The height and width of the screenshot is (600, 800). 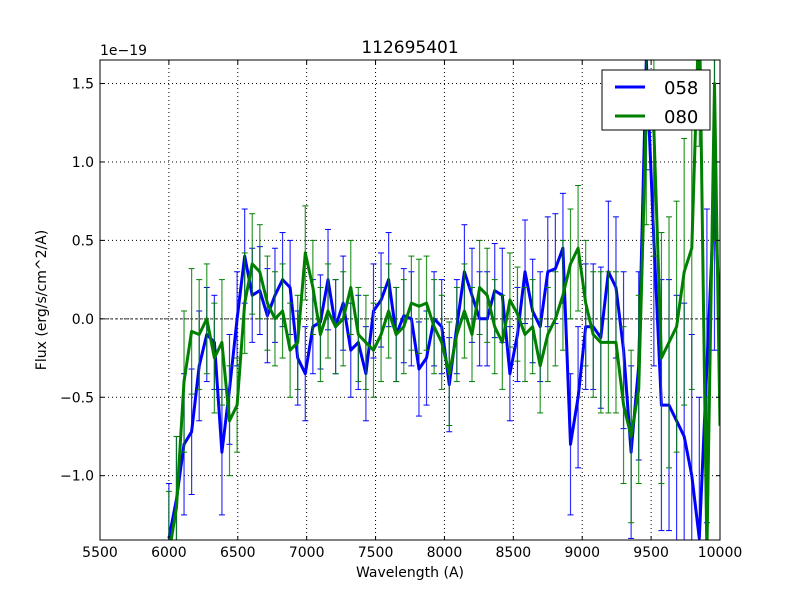 What do you see at coordinates (681, 117) in the screenshot?
I see `legend-label-080: 080` at bounding box center [681, 117].